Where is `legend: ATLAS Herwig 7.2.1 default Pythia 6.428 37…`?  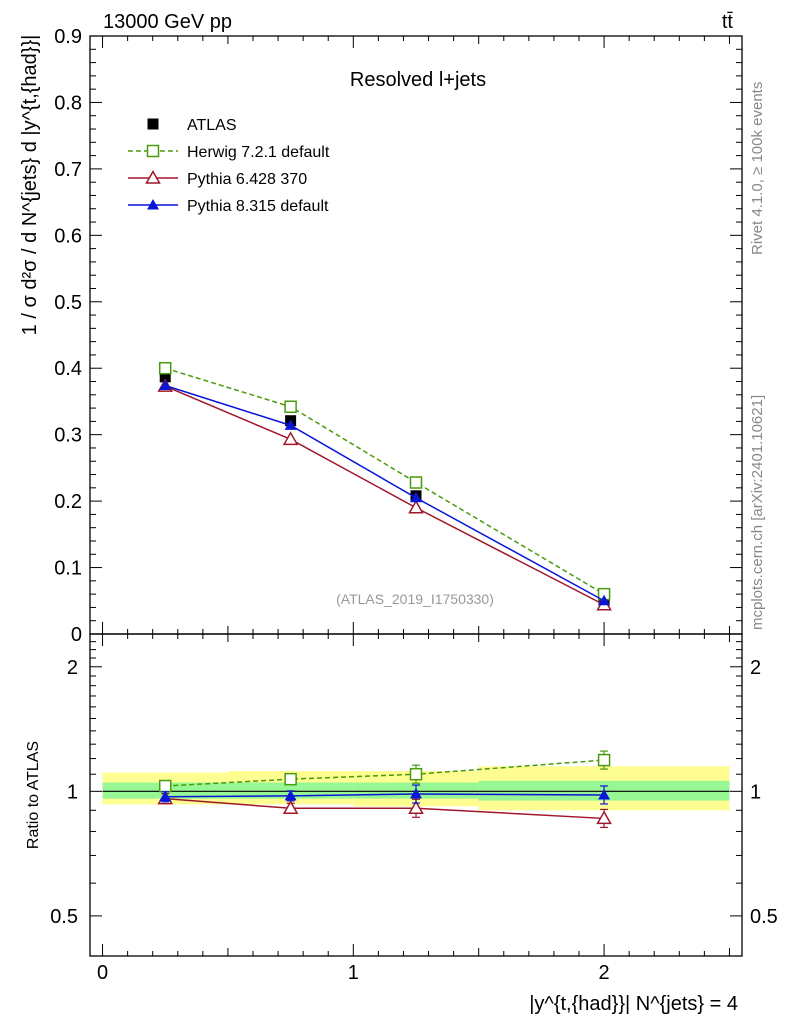 legend: ATLAS Herwig 7.2.1 default Pythia 6.428 37… is located at coordinates (229, 166).